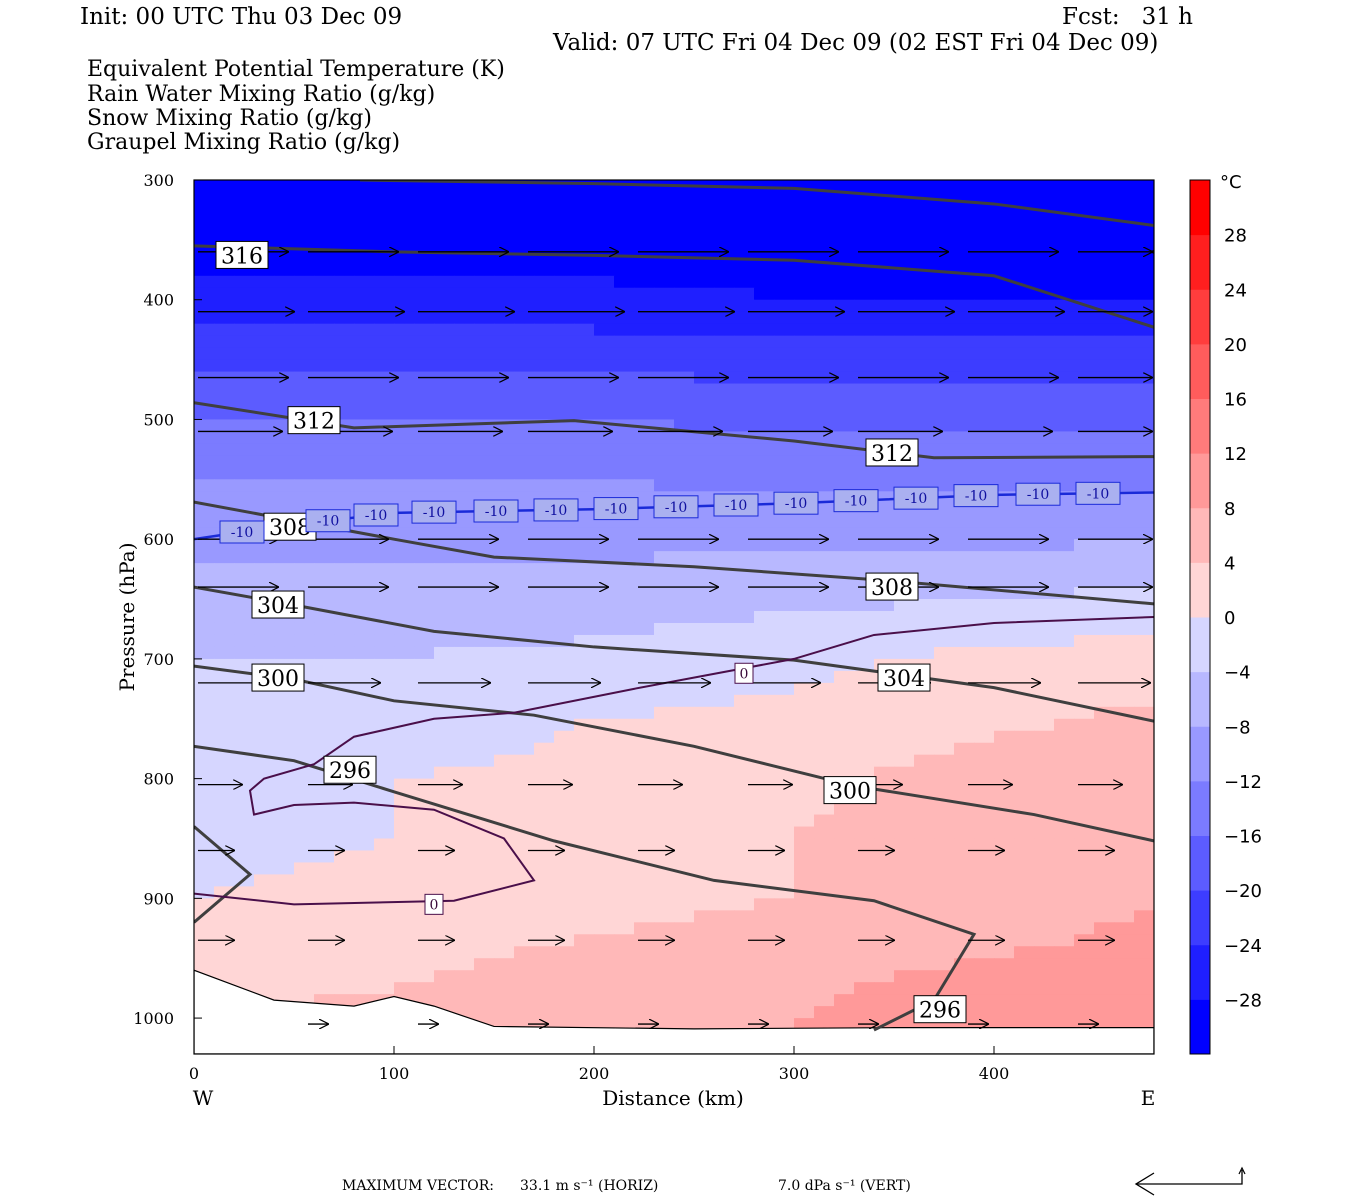 Image resolution: width=1350 pixels, height=1200 pixels. I want to click on theta-e-label-box, so click(892, 452).